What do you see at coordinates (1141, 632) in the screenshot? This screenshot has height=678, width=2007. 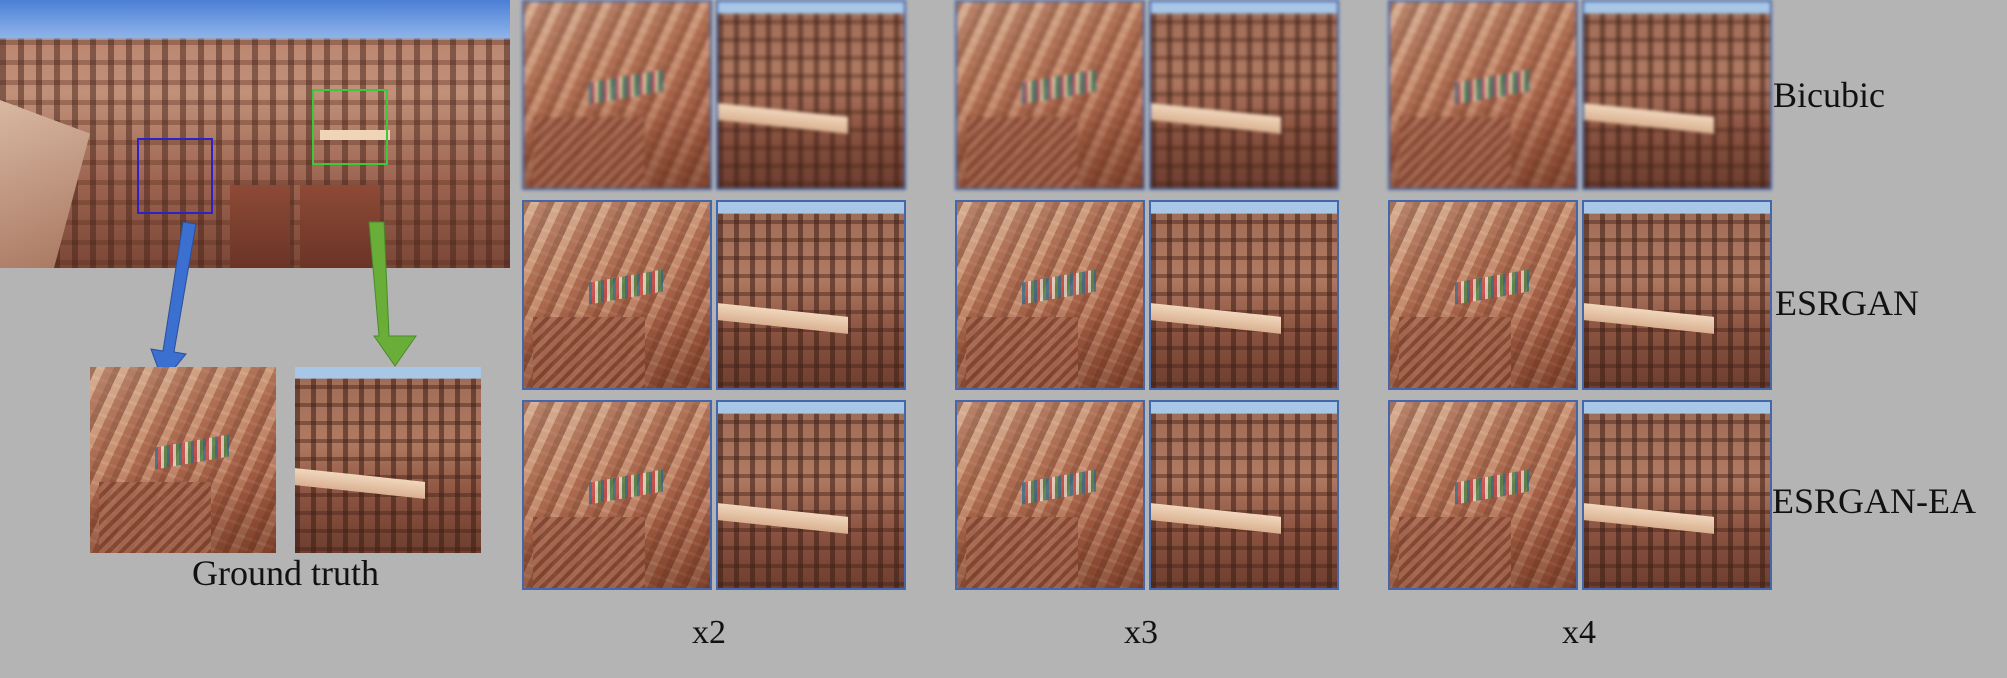 I see `scale-label-x3: x3` at bounding box center [1141, 632].